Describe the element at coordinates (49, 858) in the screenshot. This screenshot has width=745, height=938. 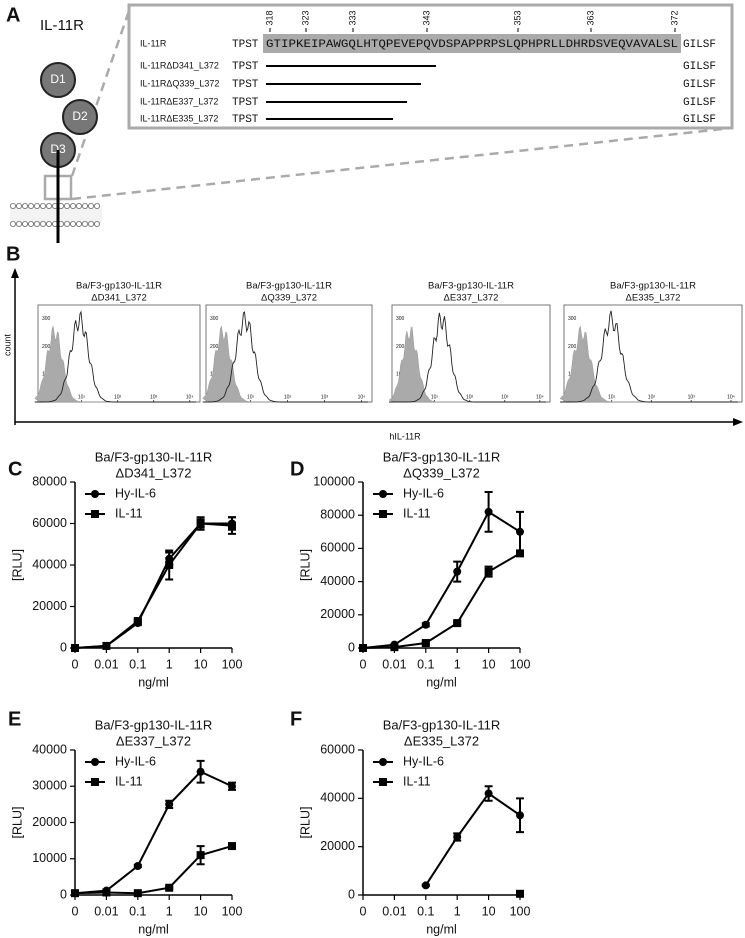
I see `y-tick-label: 10000` at that location.